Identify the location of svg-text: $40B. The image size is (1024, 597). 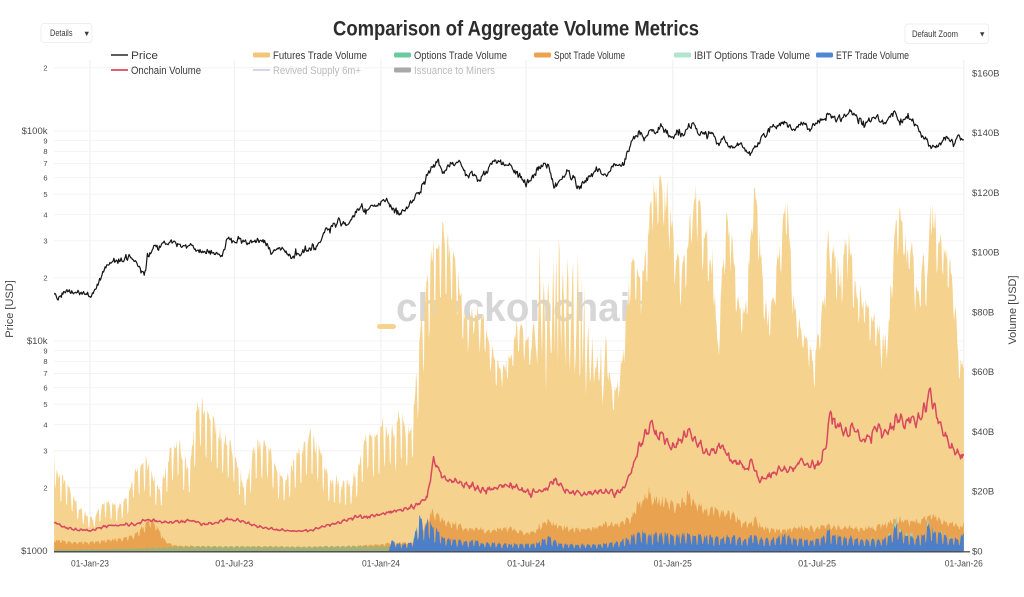
(983, 432).